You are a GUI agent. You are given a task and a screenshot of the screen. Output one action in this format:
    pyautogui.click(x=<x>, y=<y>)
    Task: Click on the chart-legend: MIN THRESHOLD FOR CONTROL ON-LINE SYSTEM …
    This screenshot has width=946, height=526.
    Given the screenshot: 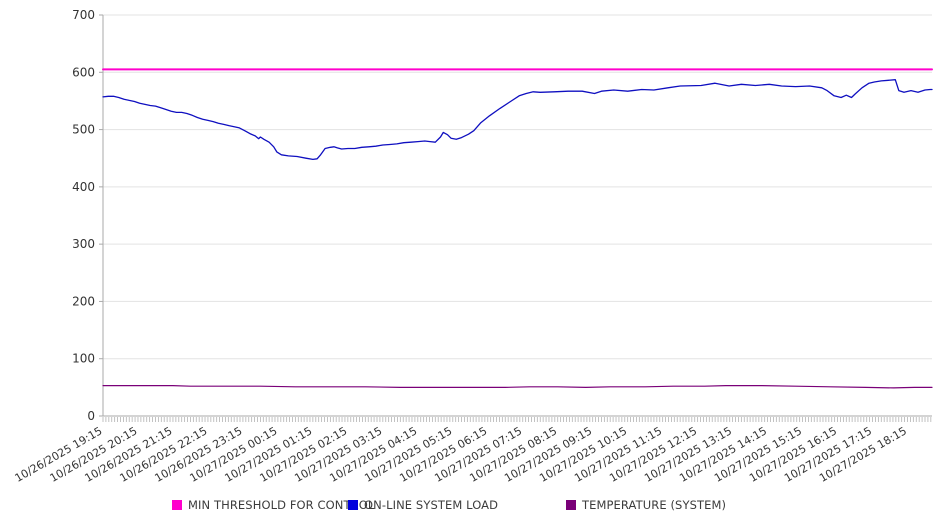 What is the action you would take?
    pyautogui.click(x=473, y=506)
    